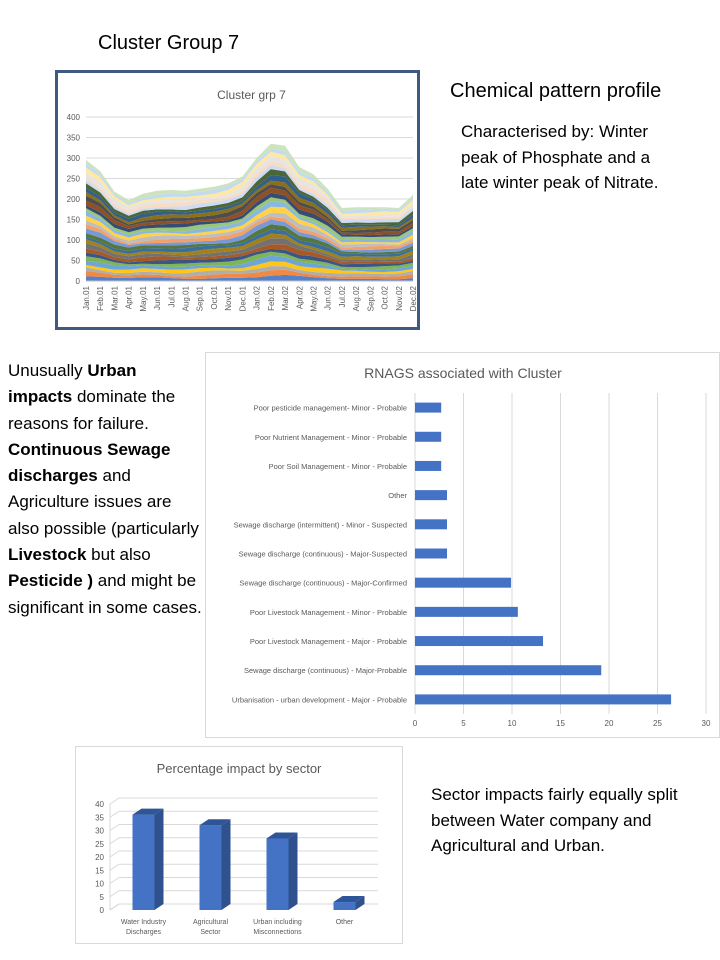 This screenshot has width=720, height=960. Describe the element at coordinates (200, 298) in the screenshot. I see `x-tick-label: Sep.01` at that location.